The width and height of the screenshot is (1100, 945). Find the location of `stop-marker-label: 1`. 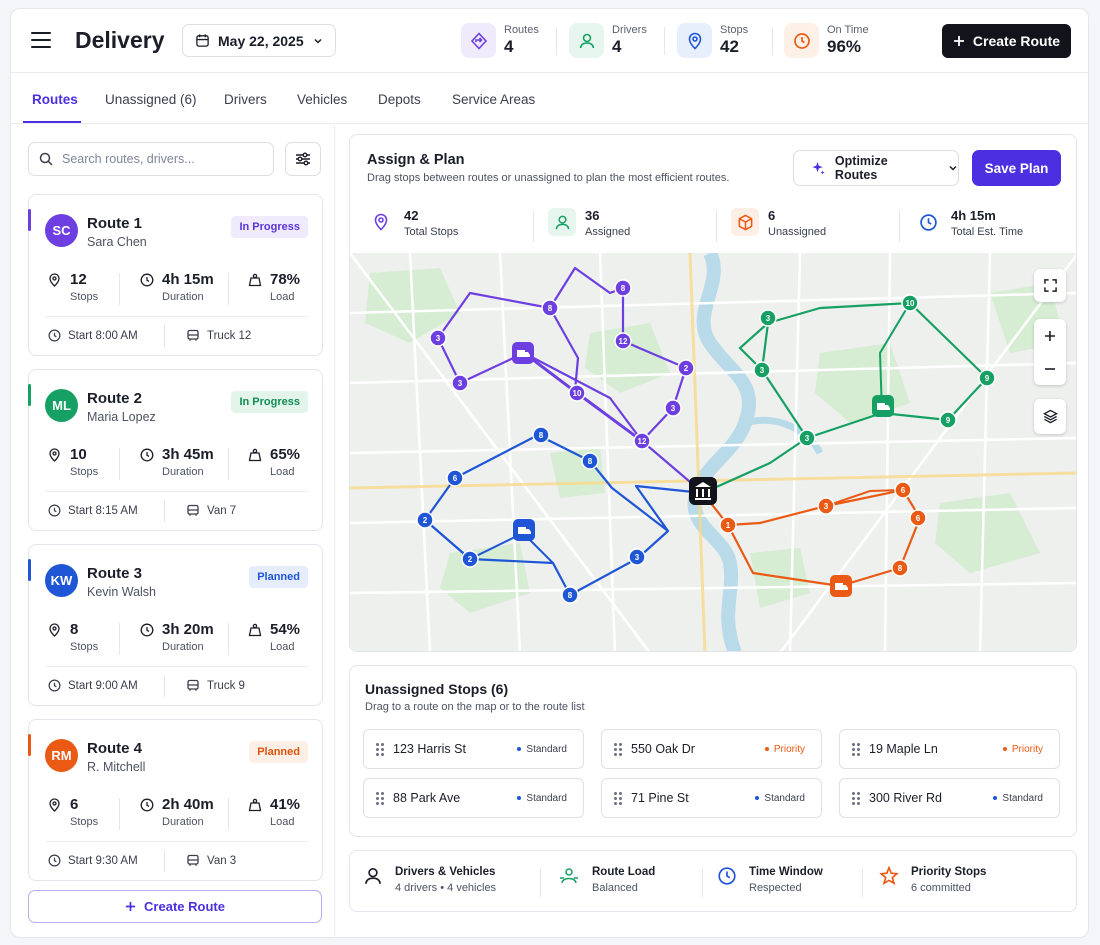

stop-marker-label: 1 is located at coordinates (728, 525).